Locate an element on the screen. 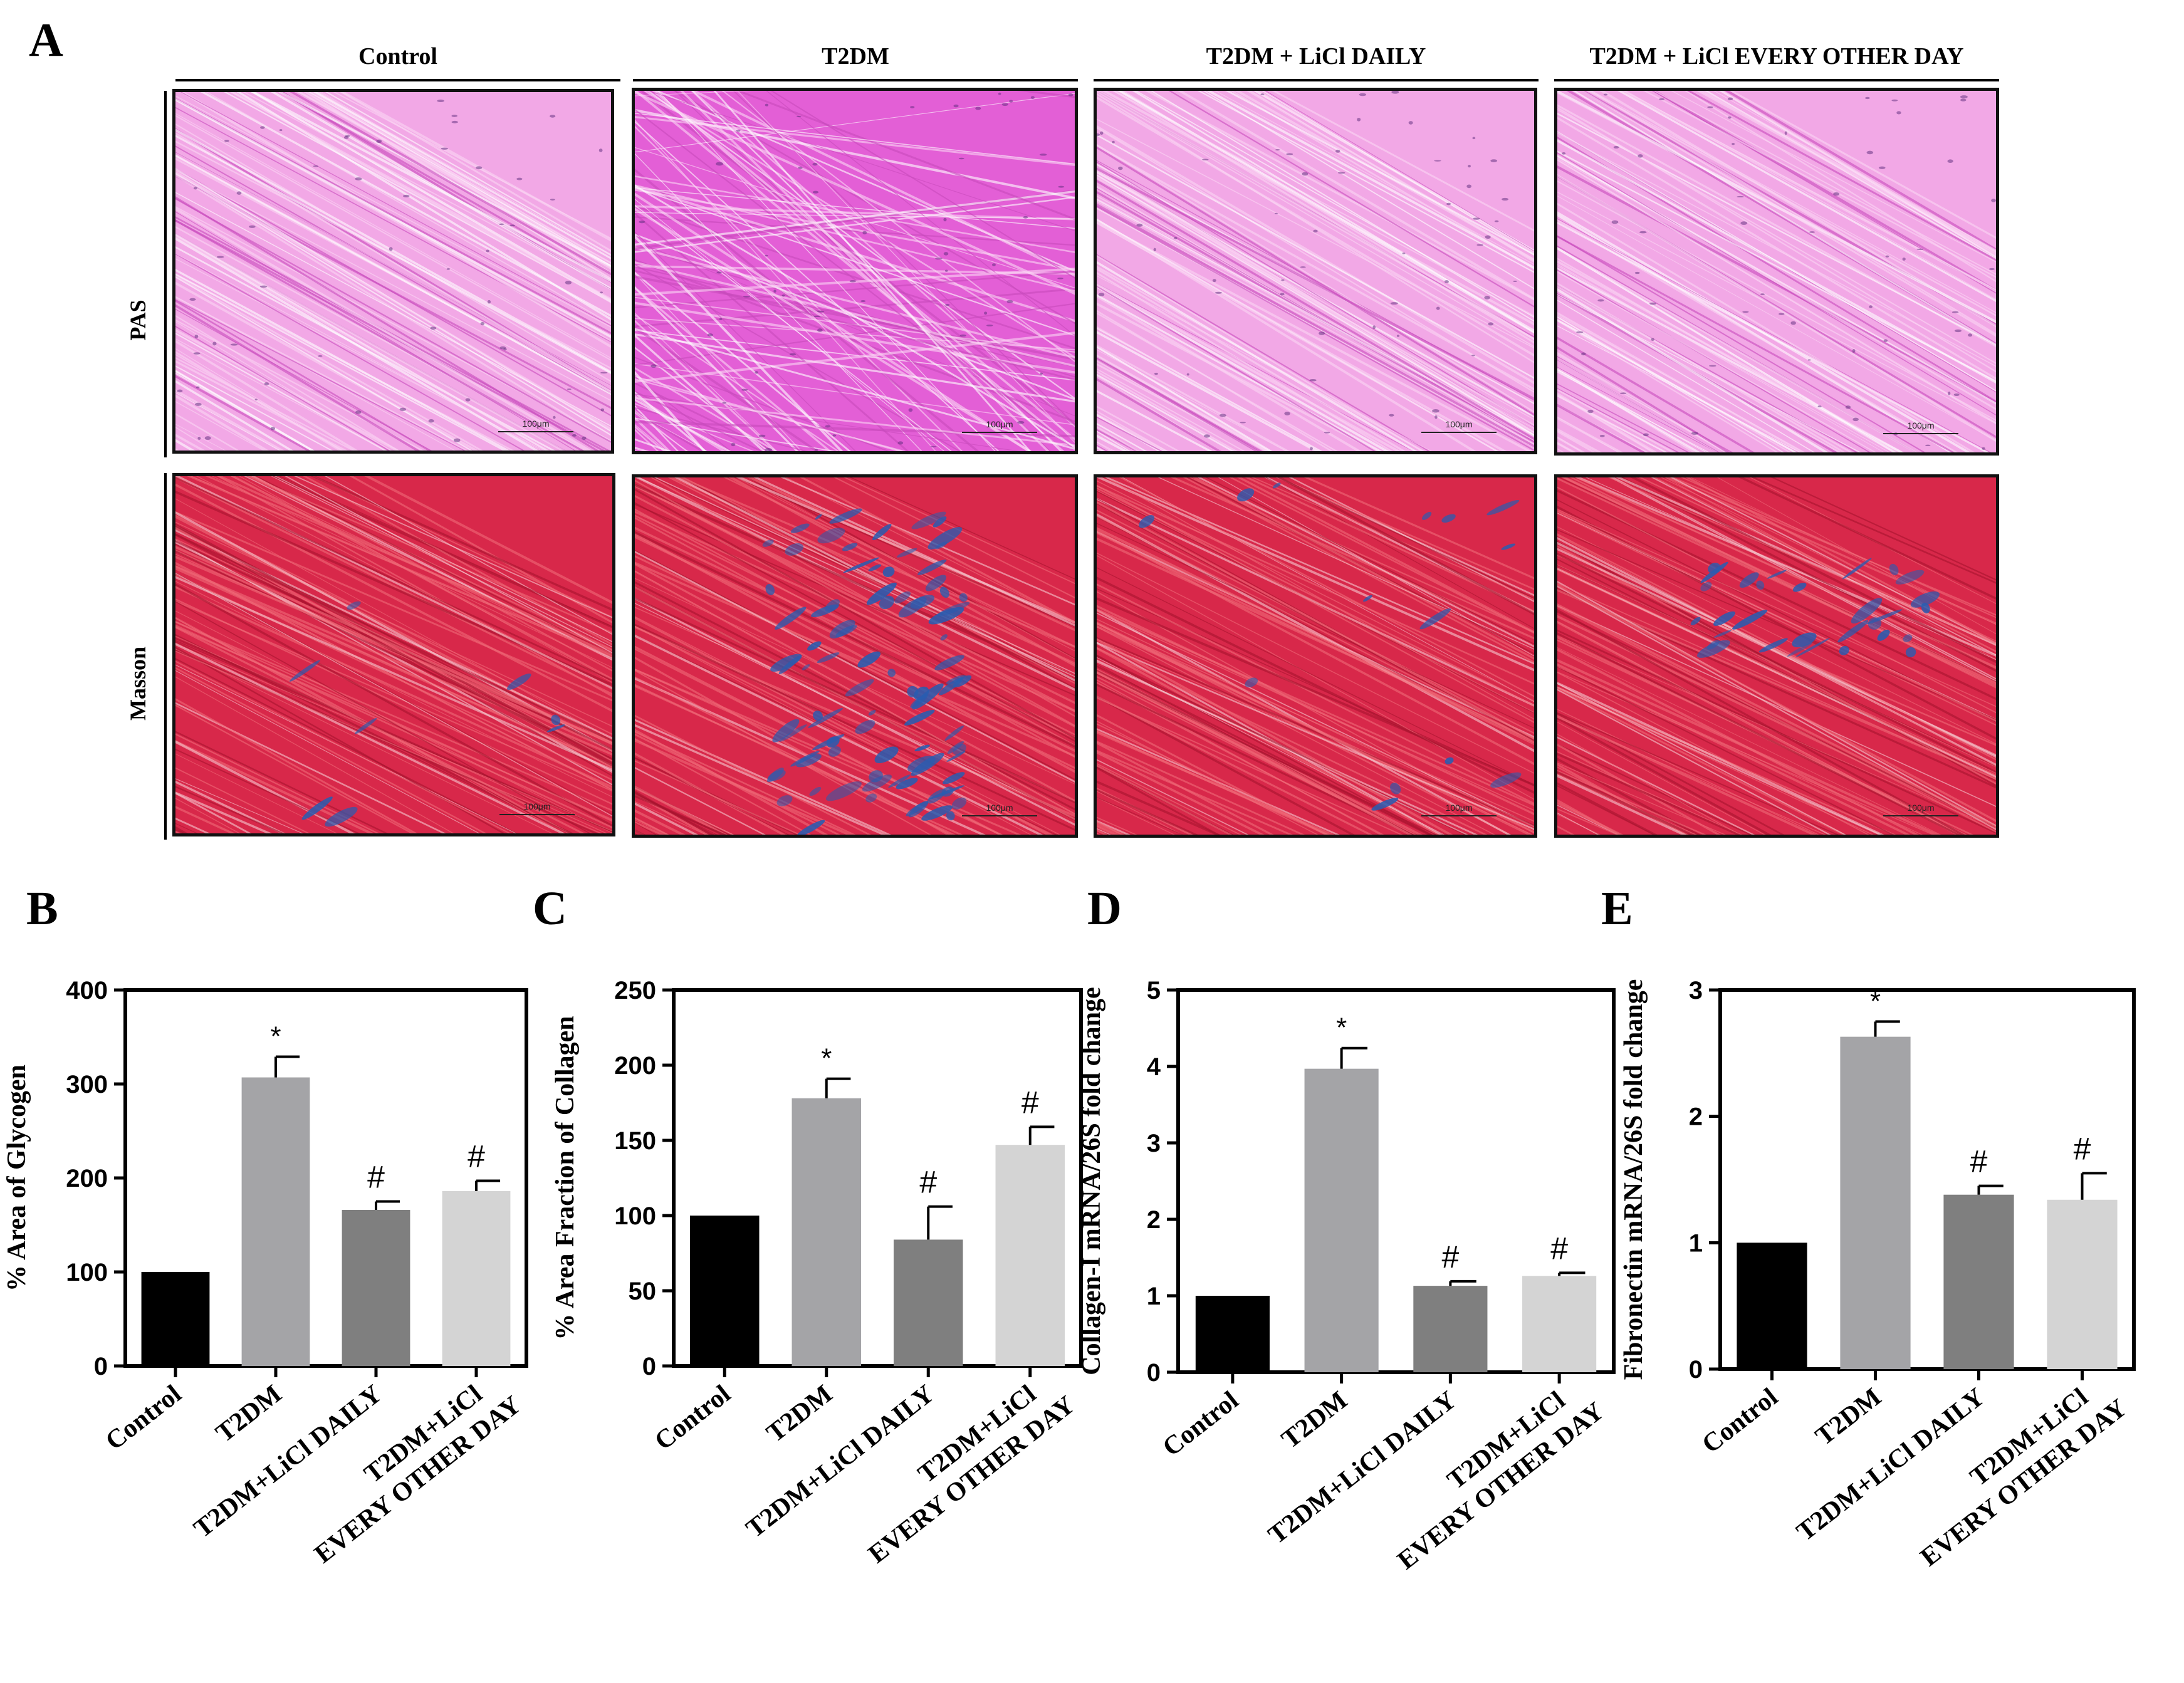 This screenshot has width=2184, height=1683. panel-label-e: E is located at coordinates (1617, 909).